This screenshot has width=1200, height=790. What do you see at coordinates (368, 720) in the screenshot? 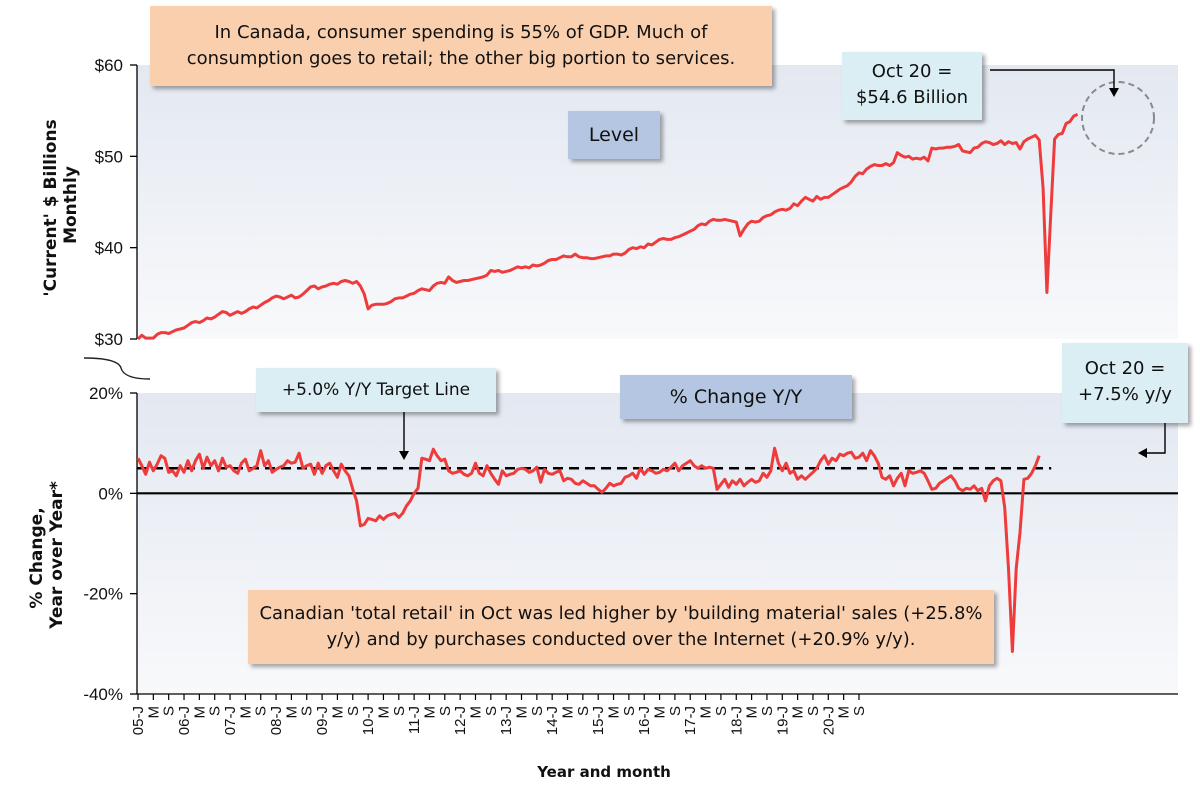
I see `x-tick-label: 10-J` at bounding box center [368, 720].